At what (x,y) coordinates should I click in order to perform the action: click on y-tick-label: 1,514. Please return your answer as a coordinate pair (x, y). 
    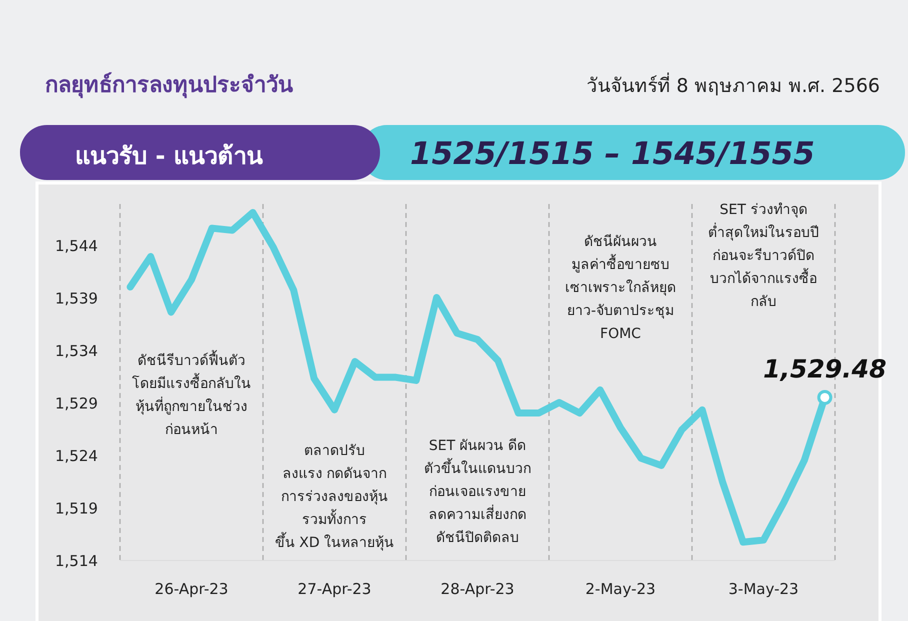
    Looking at the image, I should click on (76, 561).